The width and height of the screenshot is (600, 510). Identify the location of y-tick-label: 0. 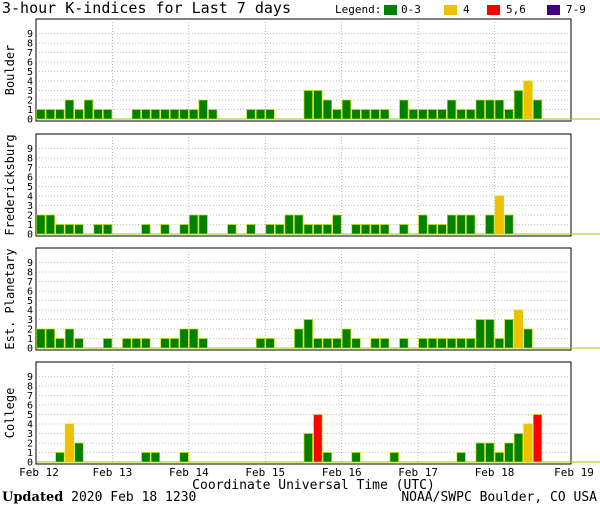
(30, 235).